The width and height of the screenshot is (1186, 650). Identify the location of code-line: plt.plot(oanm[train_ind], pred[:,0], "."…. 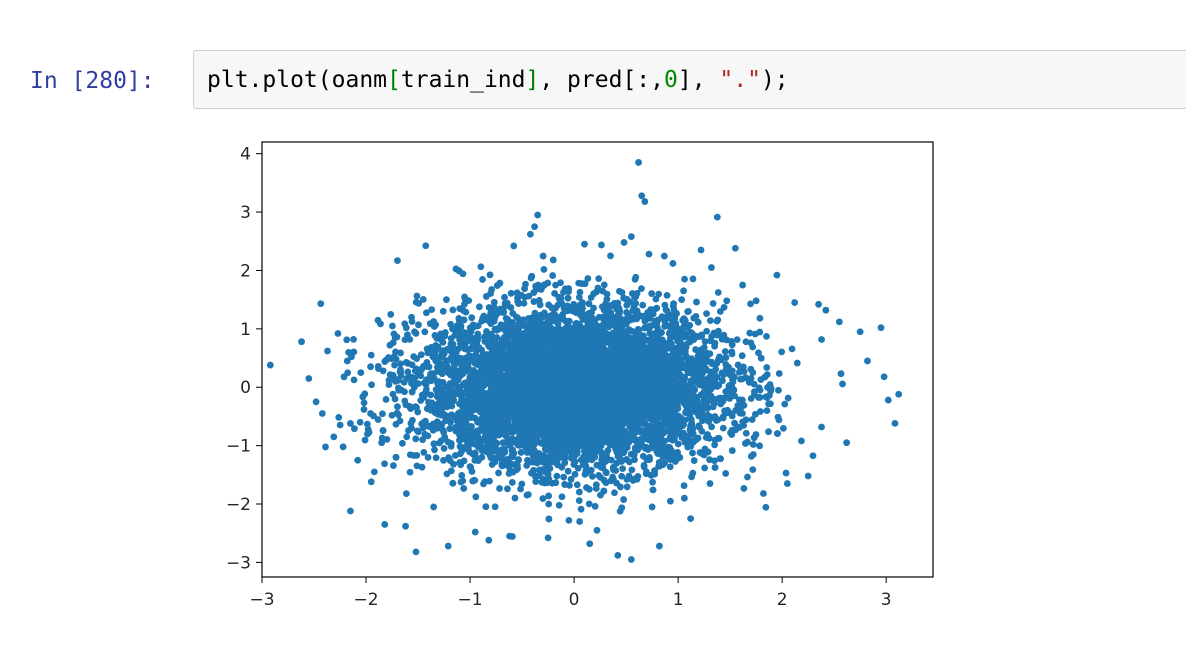
(498, 80).